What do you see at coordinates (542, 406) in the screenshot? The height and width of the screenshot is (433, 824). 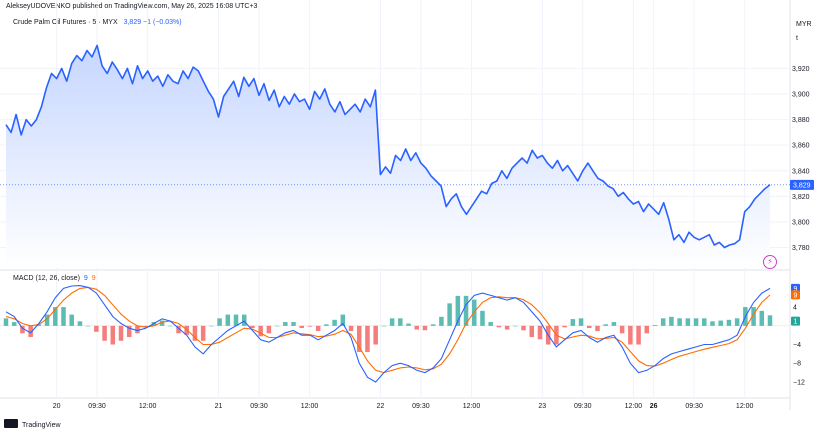 I see `time-tick-label: 23` at bounding box center [542, 406].